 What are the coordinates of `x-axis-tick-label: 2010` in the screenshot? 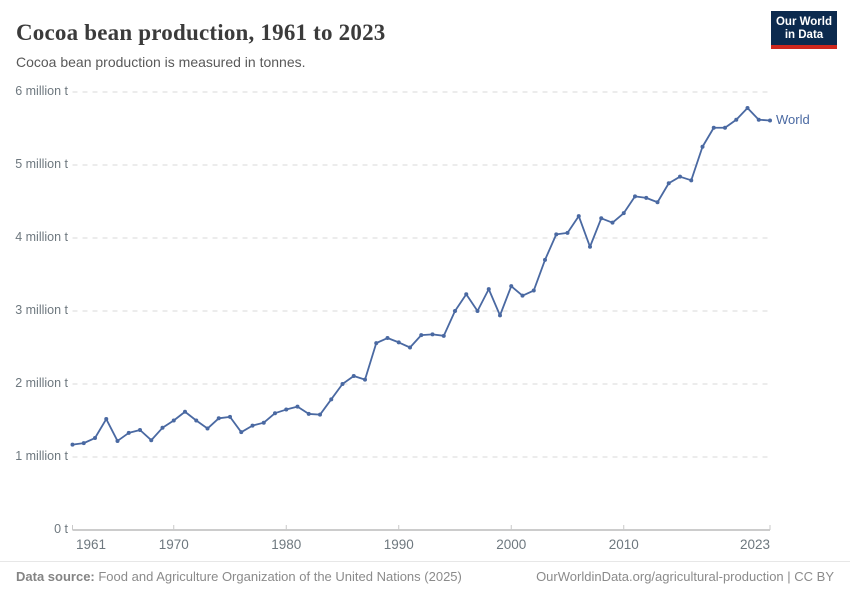 It's located at (623, 544).